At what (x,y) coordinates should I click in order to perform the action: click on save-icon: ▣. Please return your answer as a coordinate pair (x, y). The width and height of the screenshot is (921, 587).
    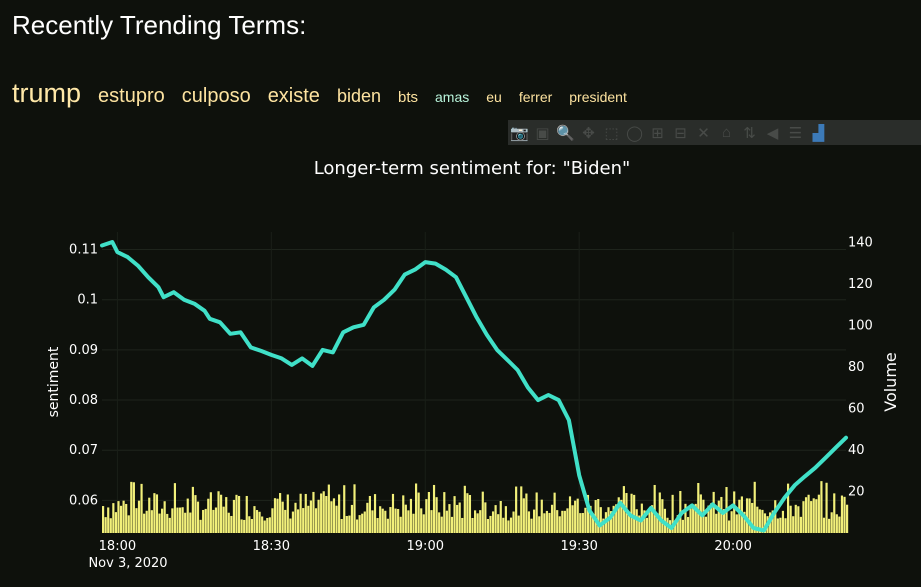
    Looking at the image, I should click on (542, 133).